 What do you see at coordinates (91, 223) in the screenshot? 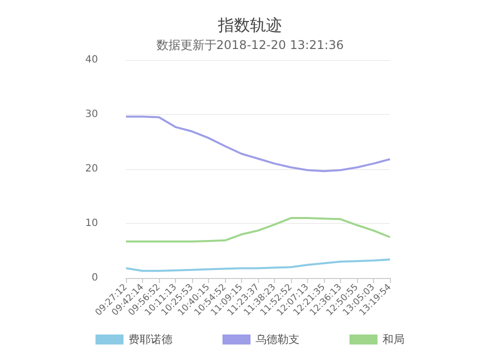
I see `y-tick-label: 10` at bounding box center [91, 223].